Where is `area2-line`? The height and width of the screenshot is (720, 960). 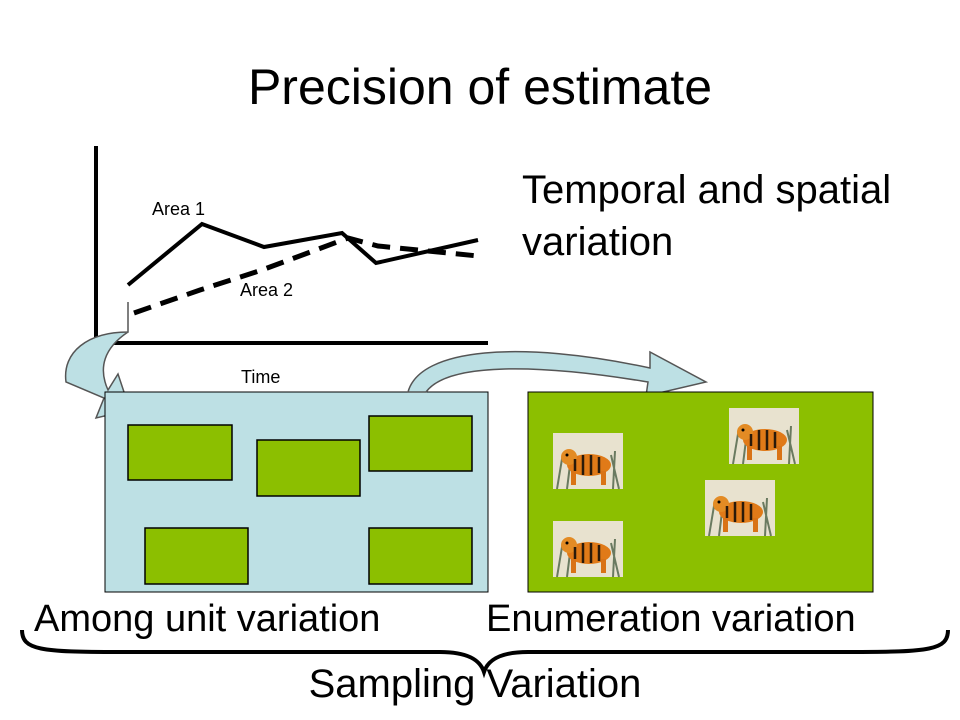 area2-line is located at coordinates (306, 275).